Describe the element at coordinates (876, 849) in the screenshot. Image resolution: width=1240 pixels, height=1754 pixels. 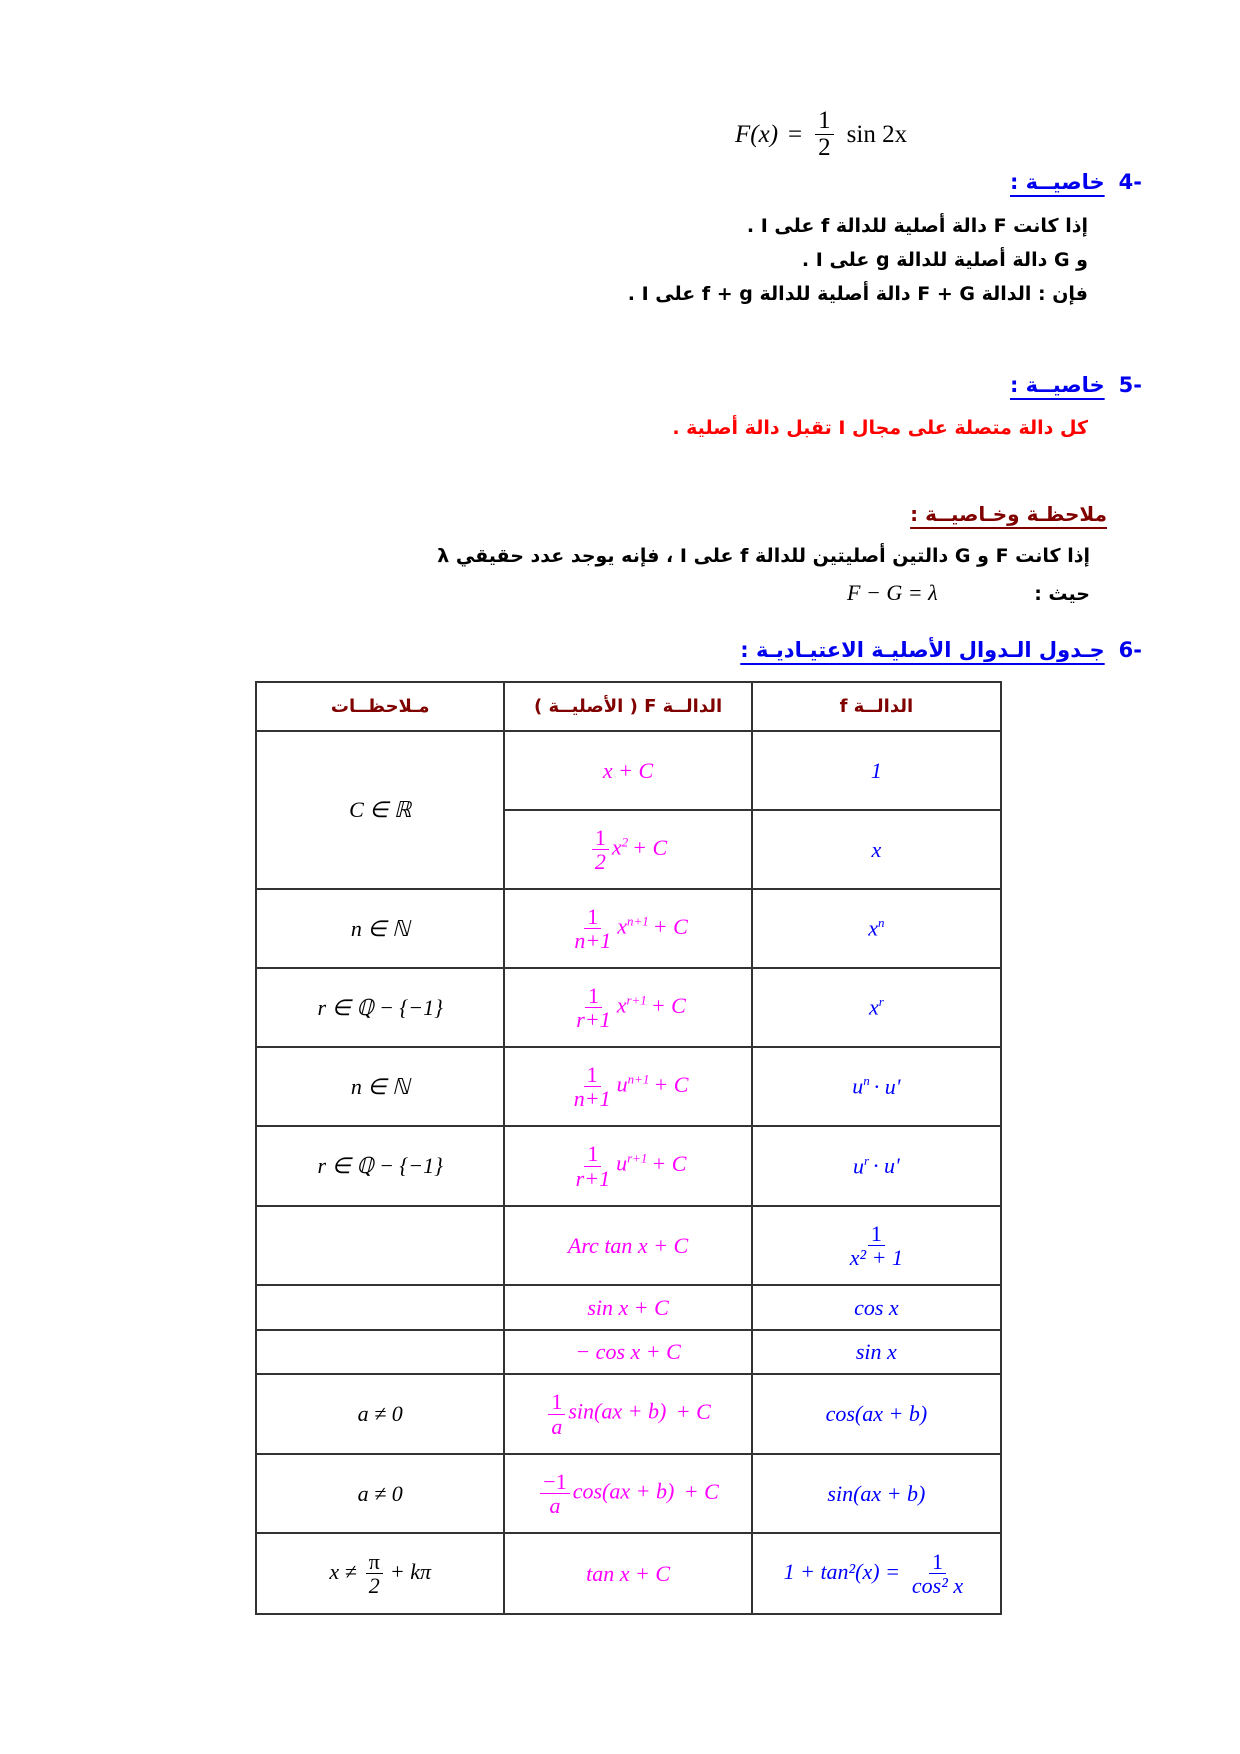
I see `function-cell: x` at that location.